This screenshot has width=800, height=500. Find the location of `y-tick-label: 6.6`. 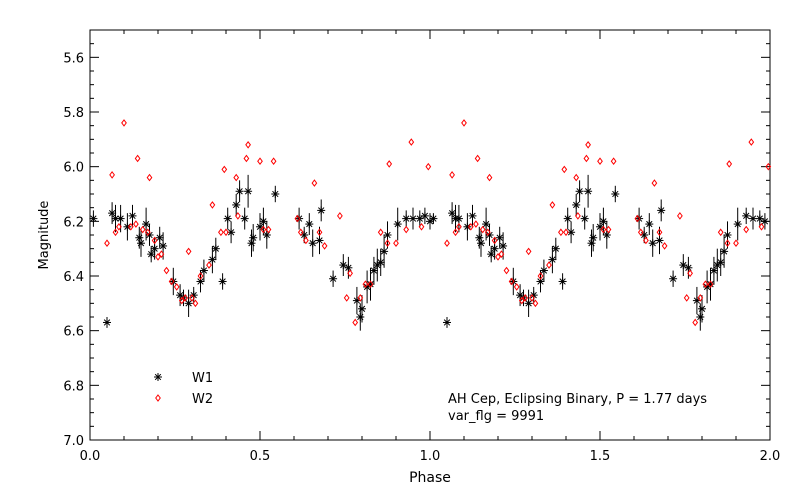

y-tick-label: 6.6 is located at coordinates (73, 332).